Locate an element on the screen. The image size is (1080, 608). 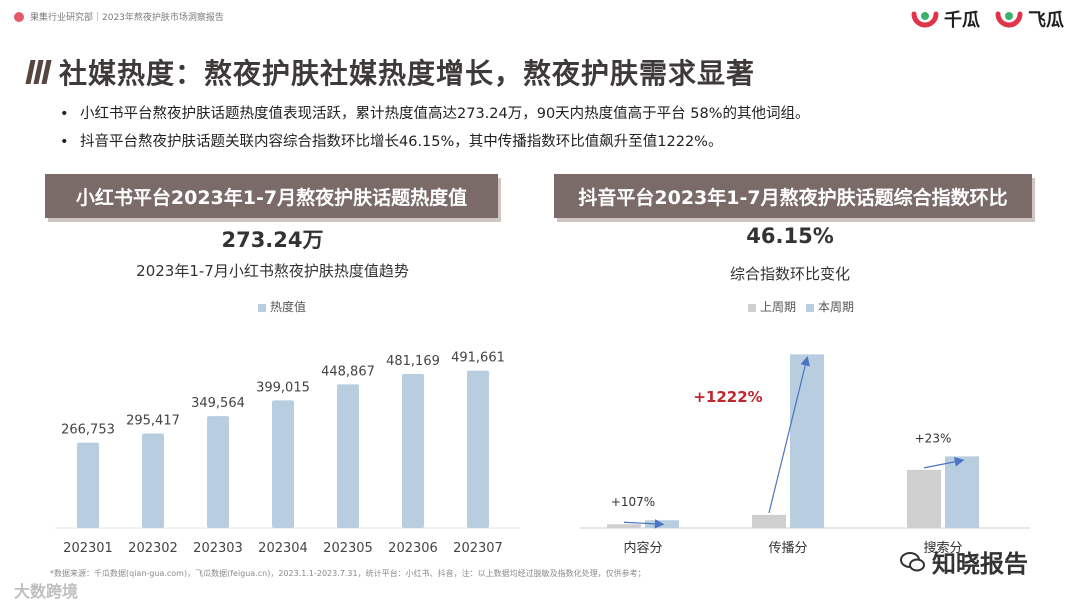
page-title: 社媒热度：熬夜护肤社媒热度增长，熬夜护肤需求显著 is located at coordinates (407, 73).